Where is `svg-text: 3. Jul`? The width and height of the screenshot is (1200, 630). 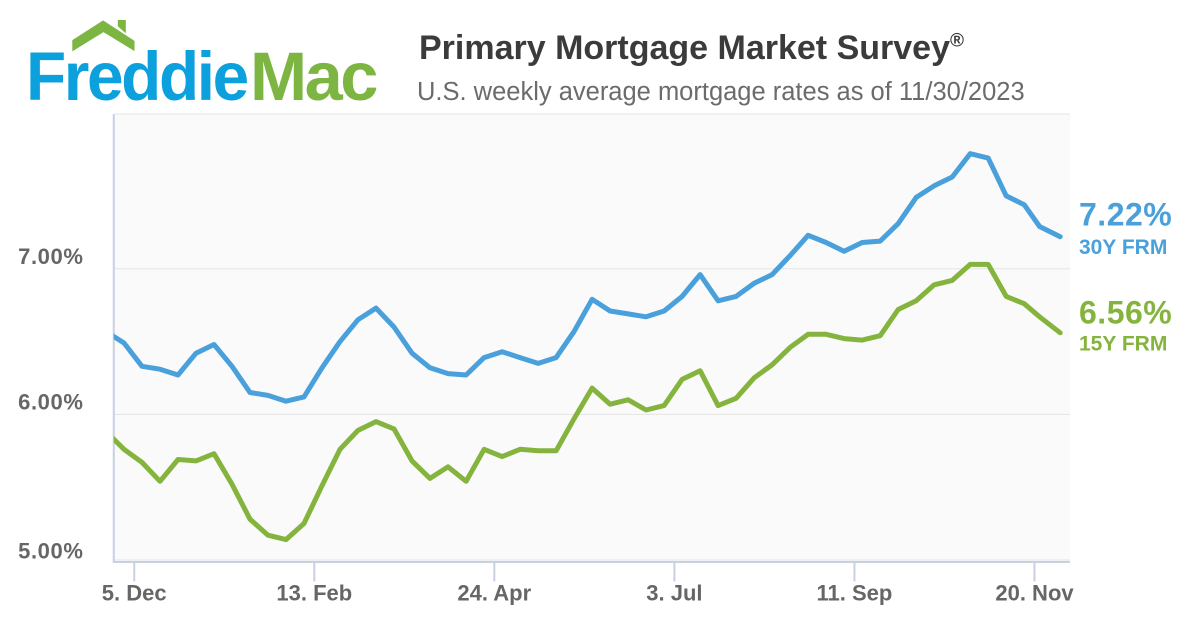 svg-text: 3. Jul is located at coordinates (674, 592).